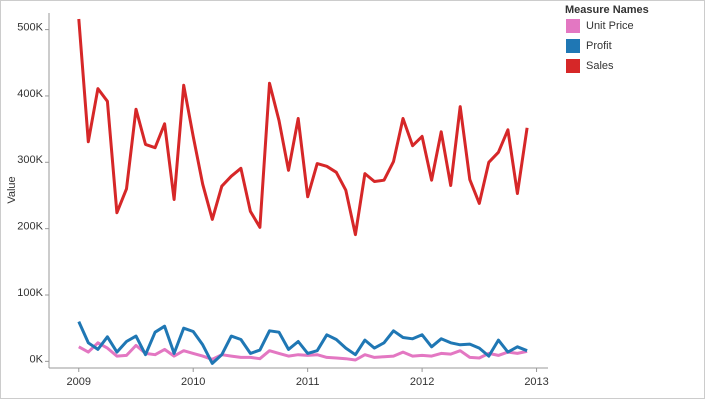  I want to click on y-tick-label: 300K, so click(30, 160).